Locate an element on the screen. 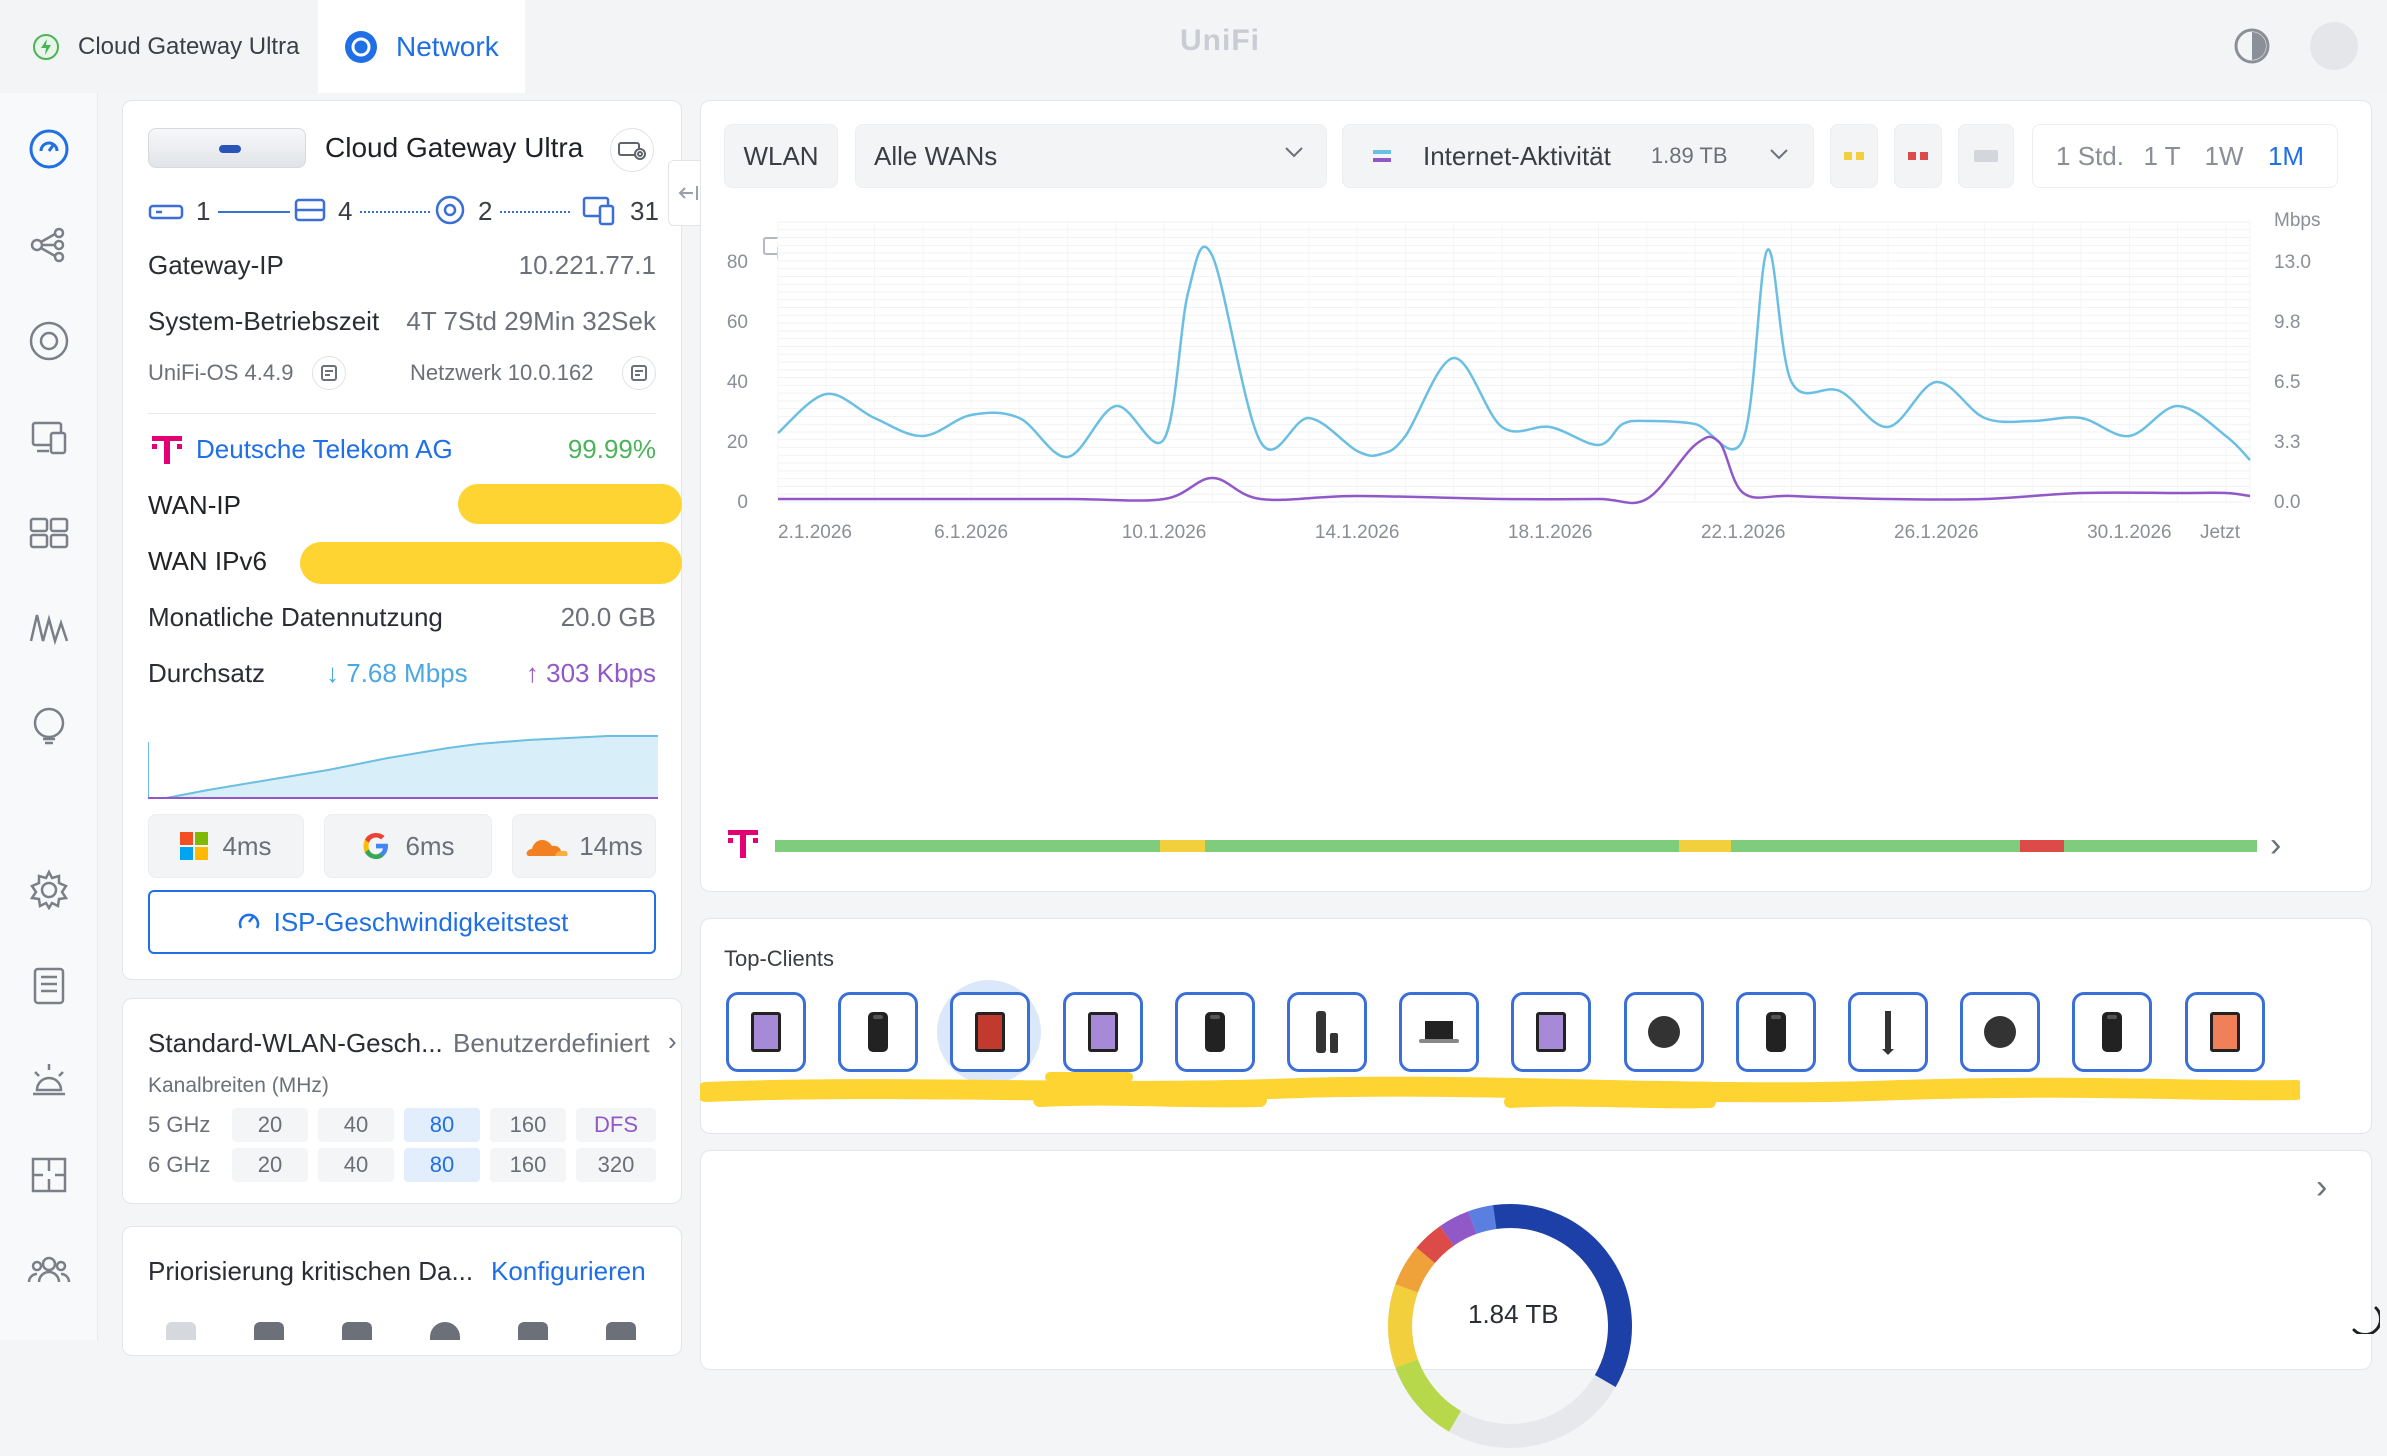  unifi-devices-icon is located at coordinates (49, 341).